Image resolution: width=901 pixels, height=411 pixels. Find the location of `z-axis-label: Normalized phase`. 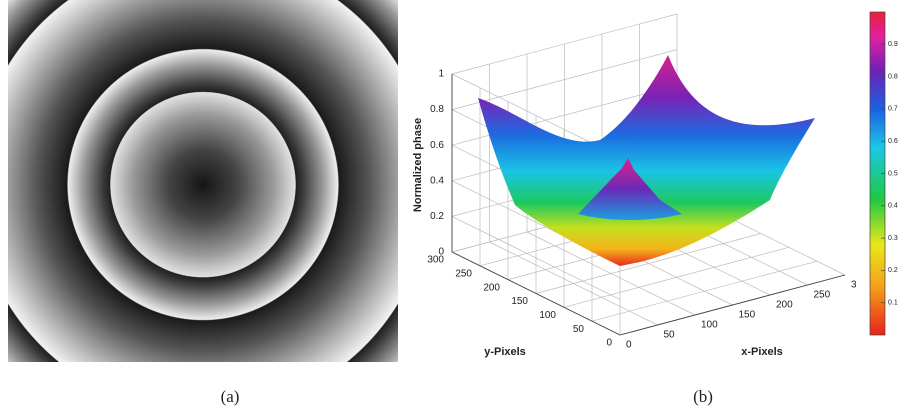

z-axis-label: Normalized phase is located at coordinates (418, 165).